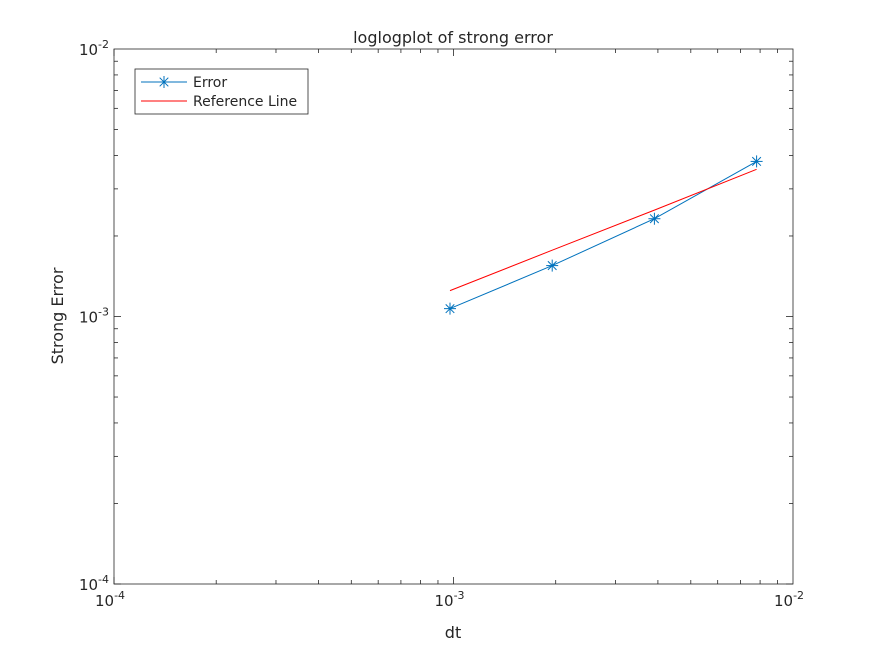  Describe the element at coordinates (94, 48) in the screenshot. I see `y-tick-label: 10⁻²` at that location.